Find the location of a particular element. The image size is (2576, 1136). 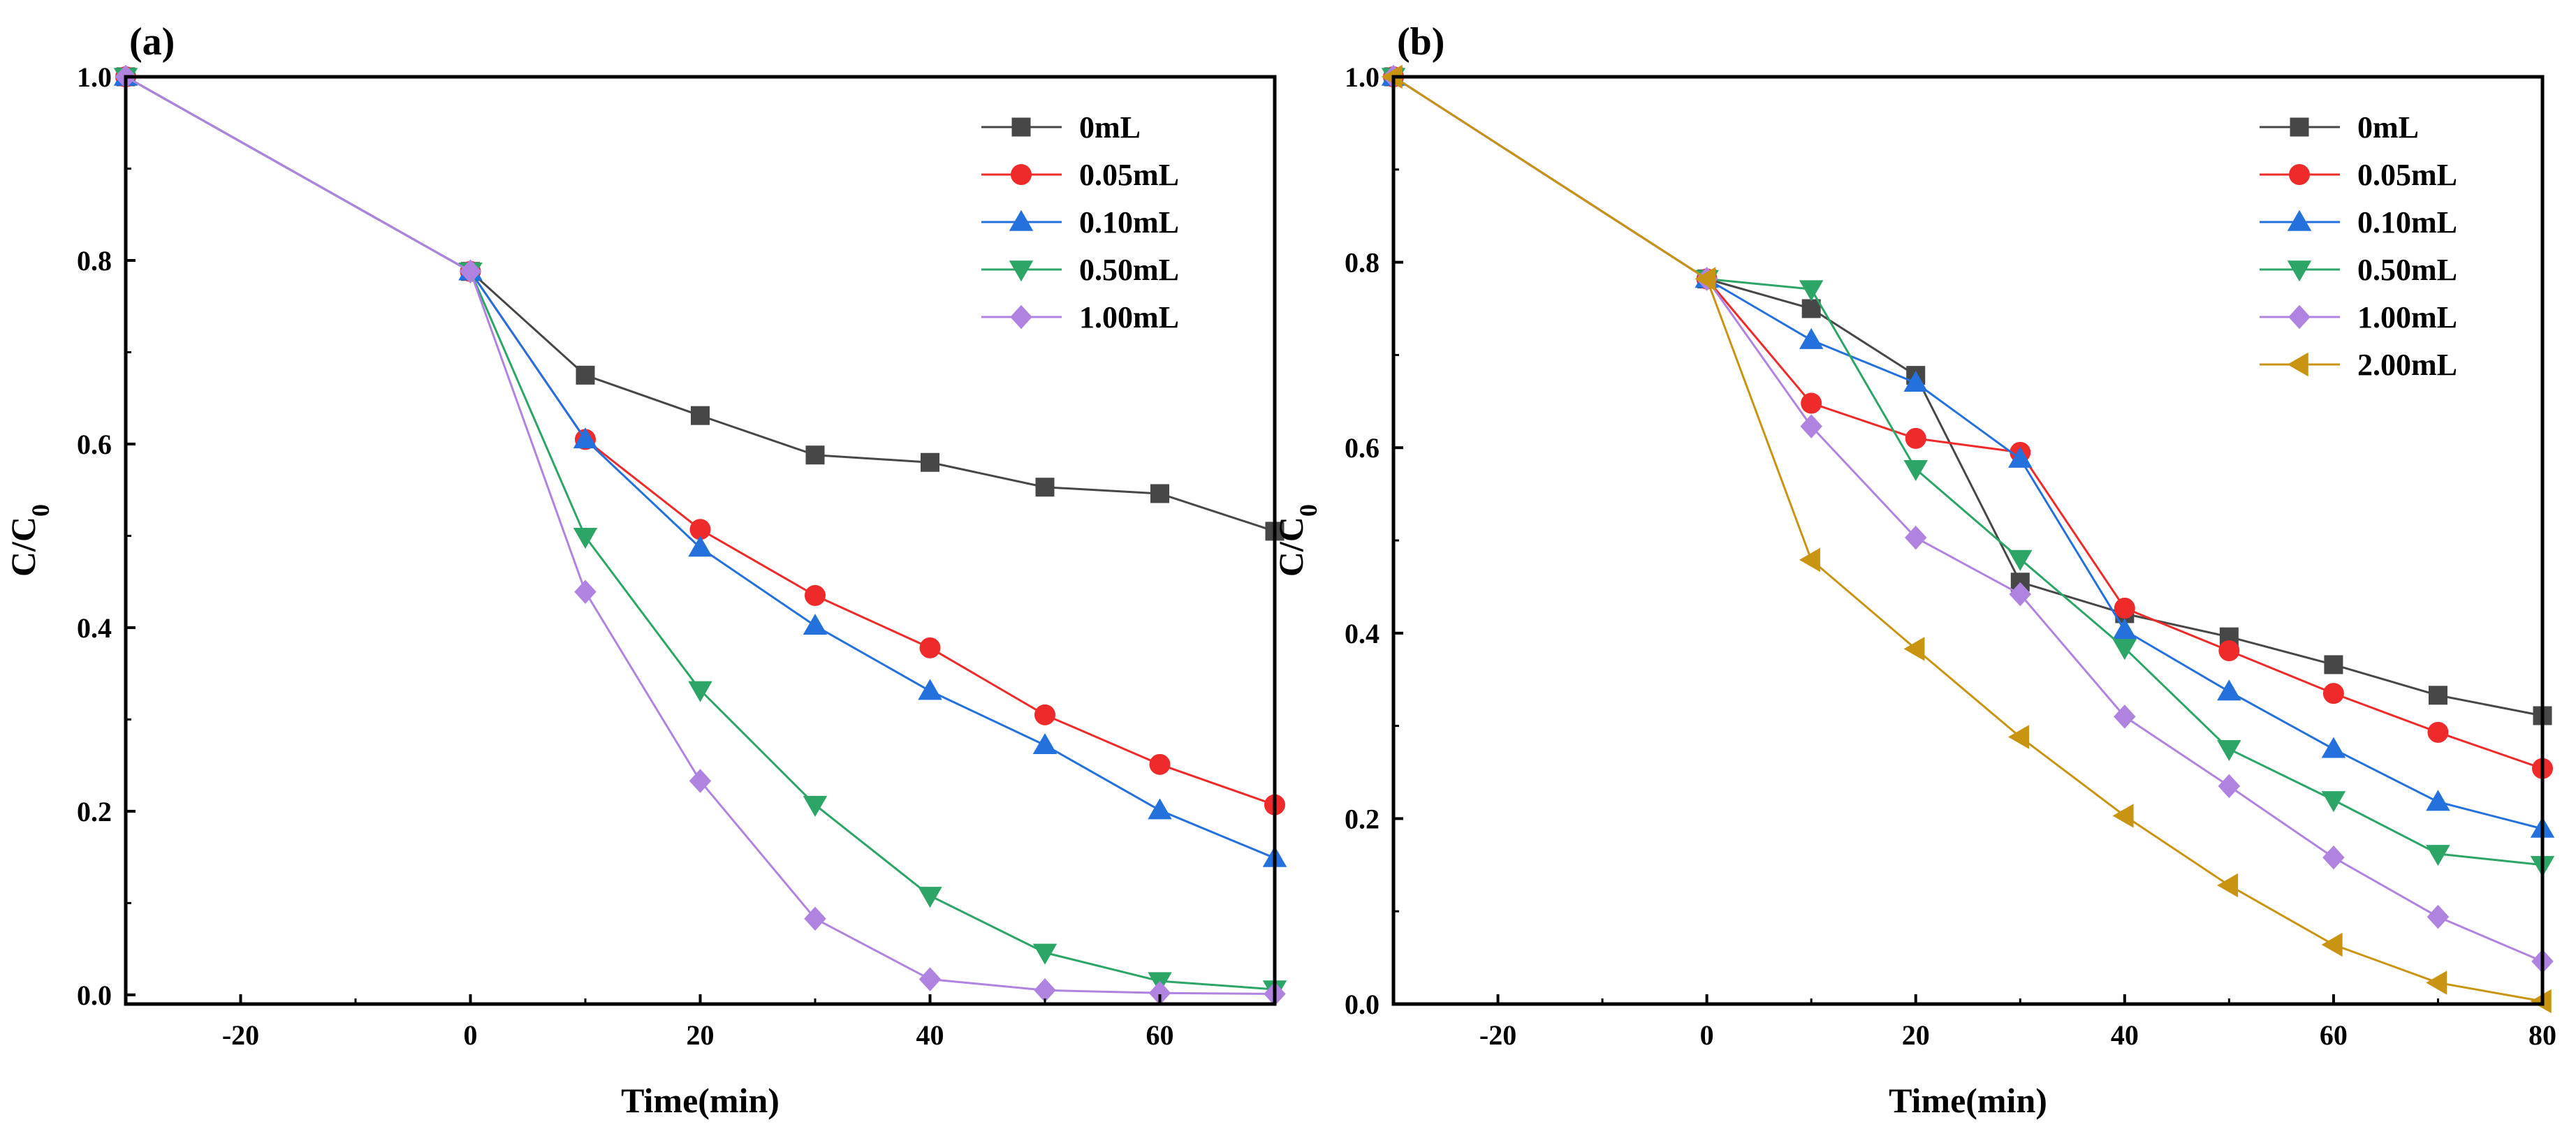

panel-label: (a) is located at coordinates (152, 42).